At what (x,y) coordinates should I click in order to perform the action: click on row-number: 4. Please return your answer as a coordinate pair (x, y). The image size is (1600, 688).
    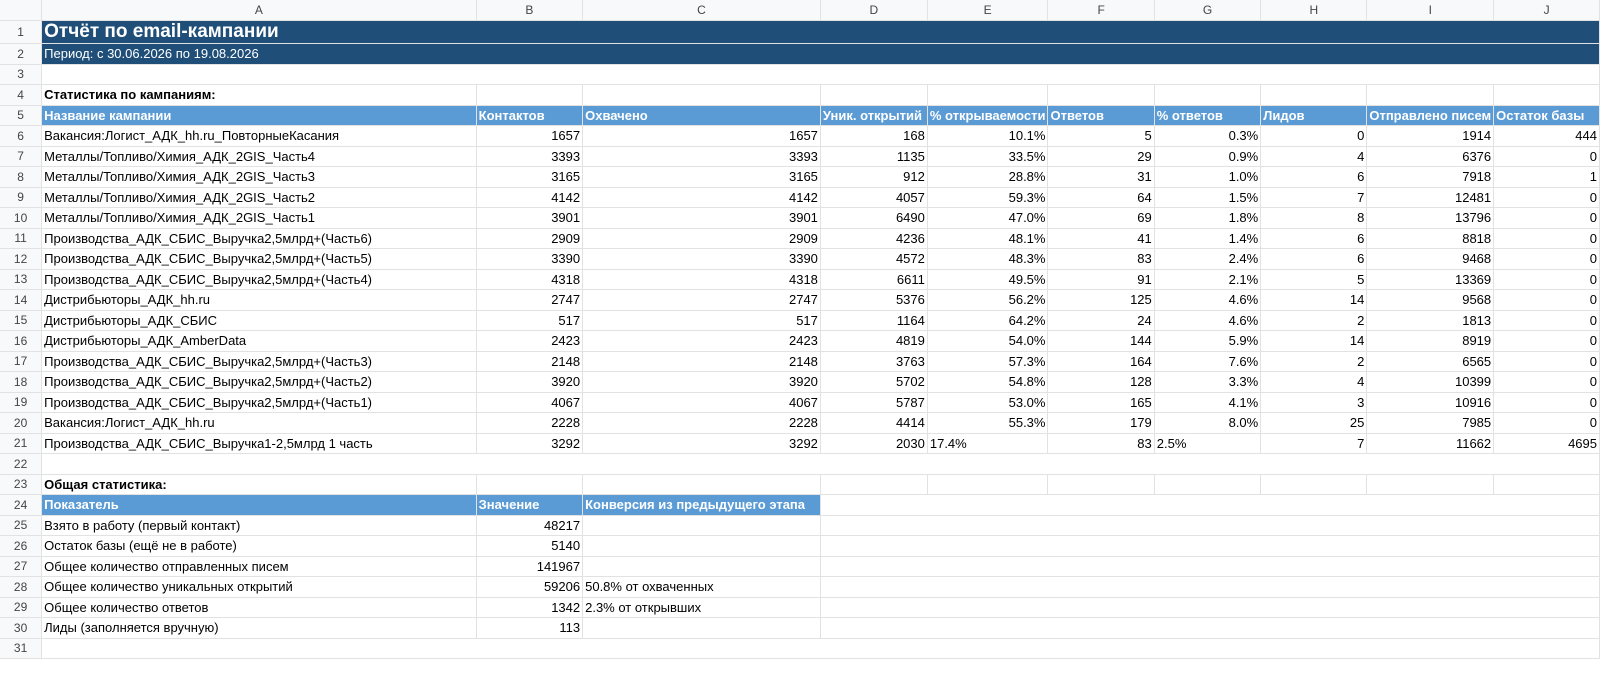
    Looking at the image, I should click on (21, 95).